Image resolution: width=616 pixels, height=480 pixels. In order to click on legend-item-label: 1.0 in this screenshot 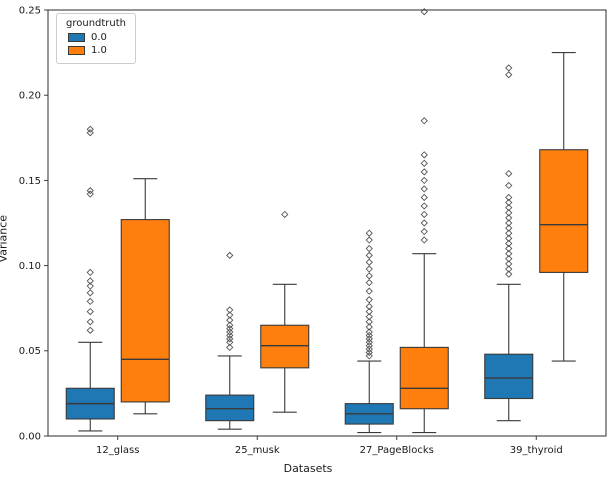, I will do `click(99, 50)`.